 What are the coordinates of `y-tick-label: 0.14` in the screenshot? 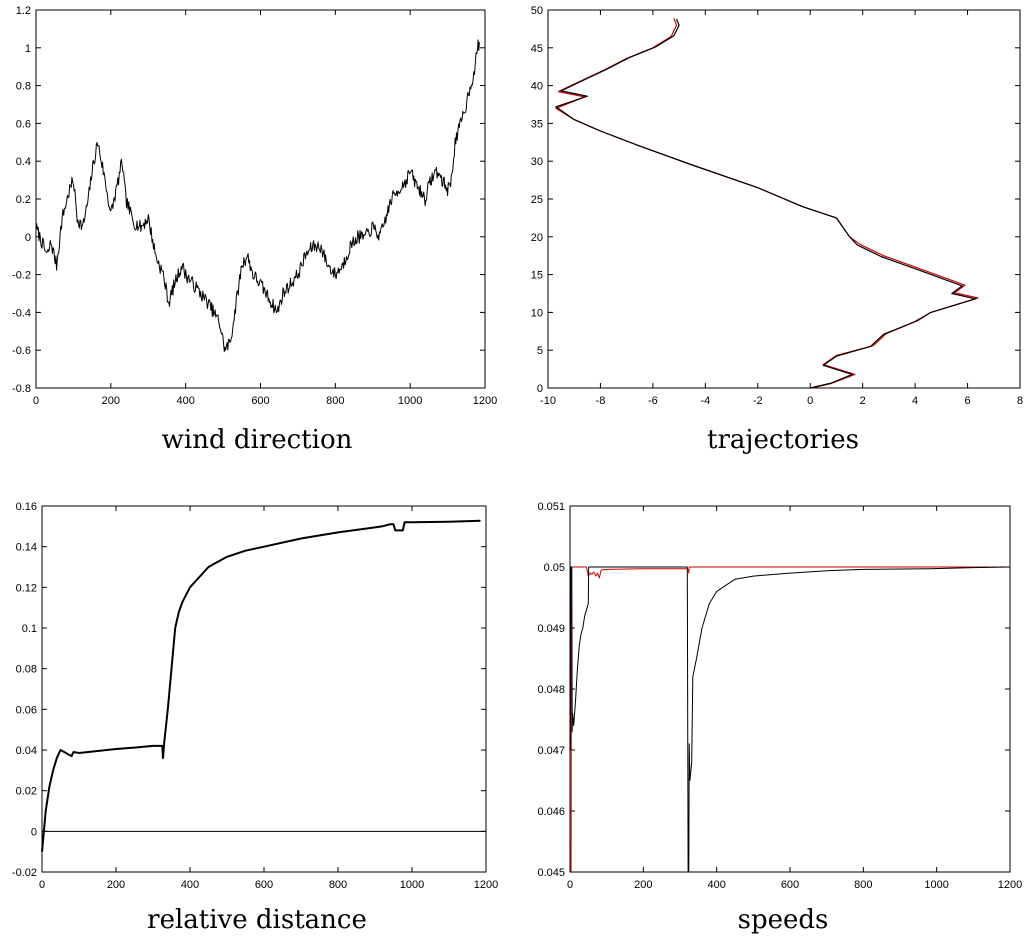 It's located at (26, 548).